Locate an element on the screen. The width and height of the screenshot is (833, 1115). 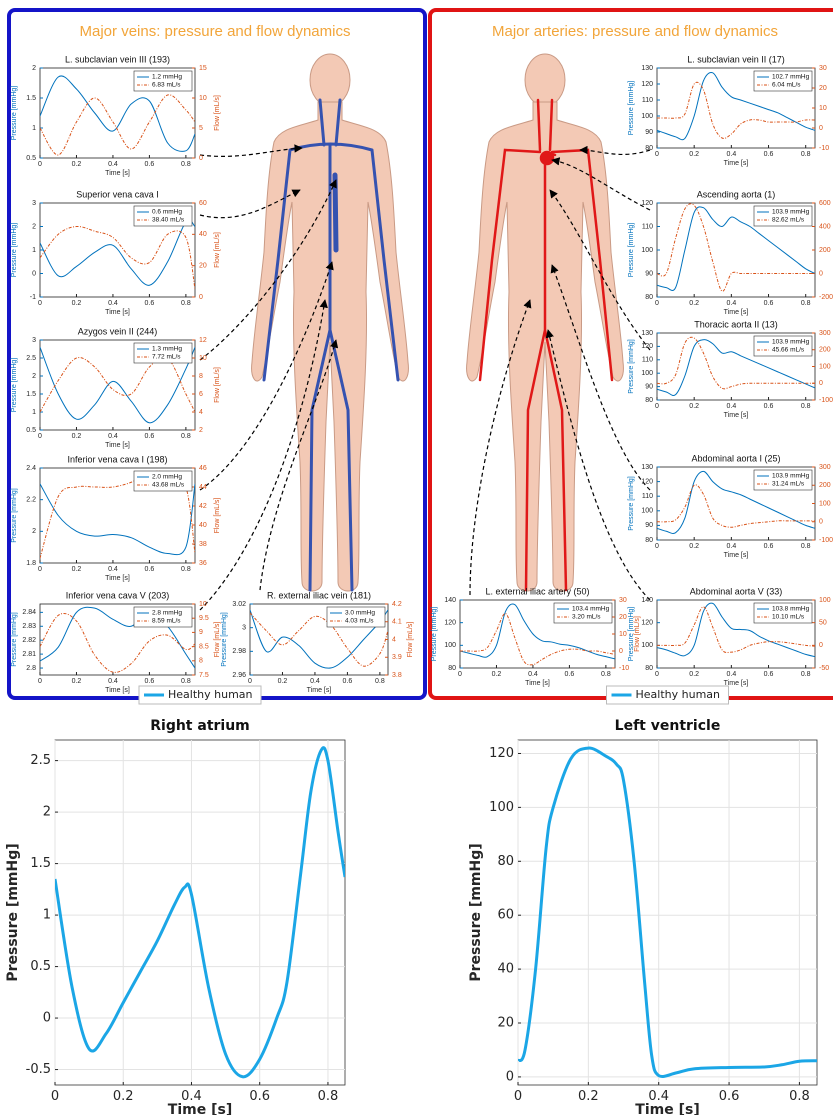
y2-tick-label: 9 is located at coordinates (201, 632).